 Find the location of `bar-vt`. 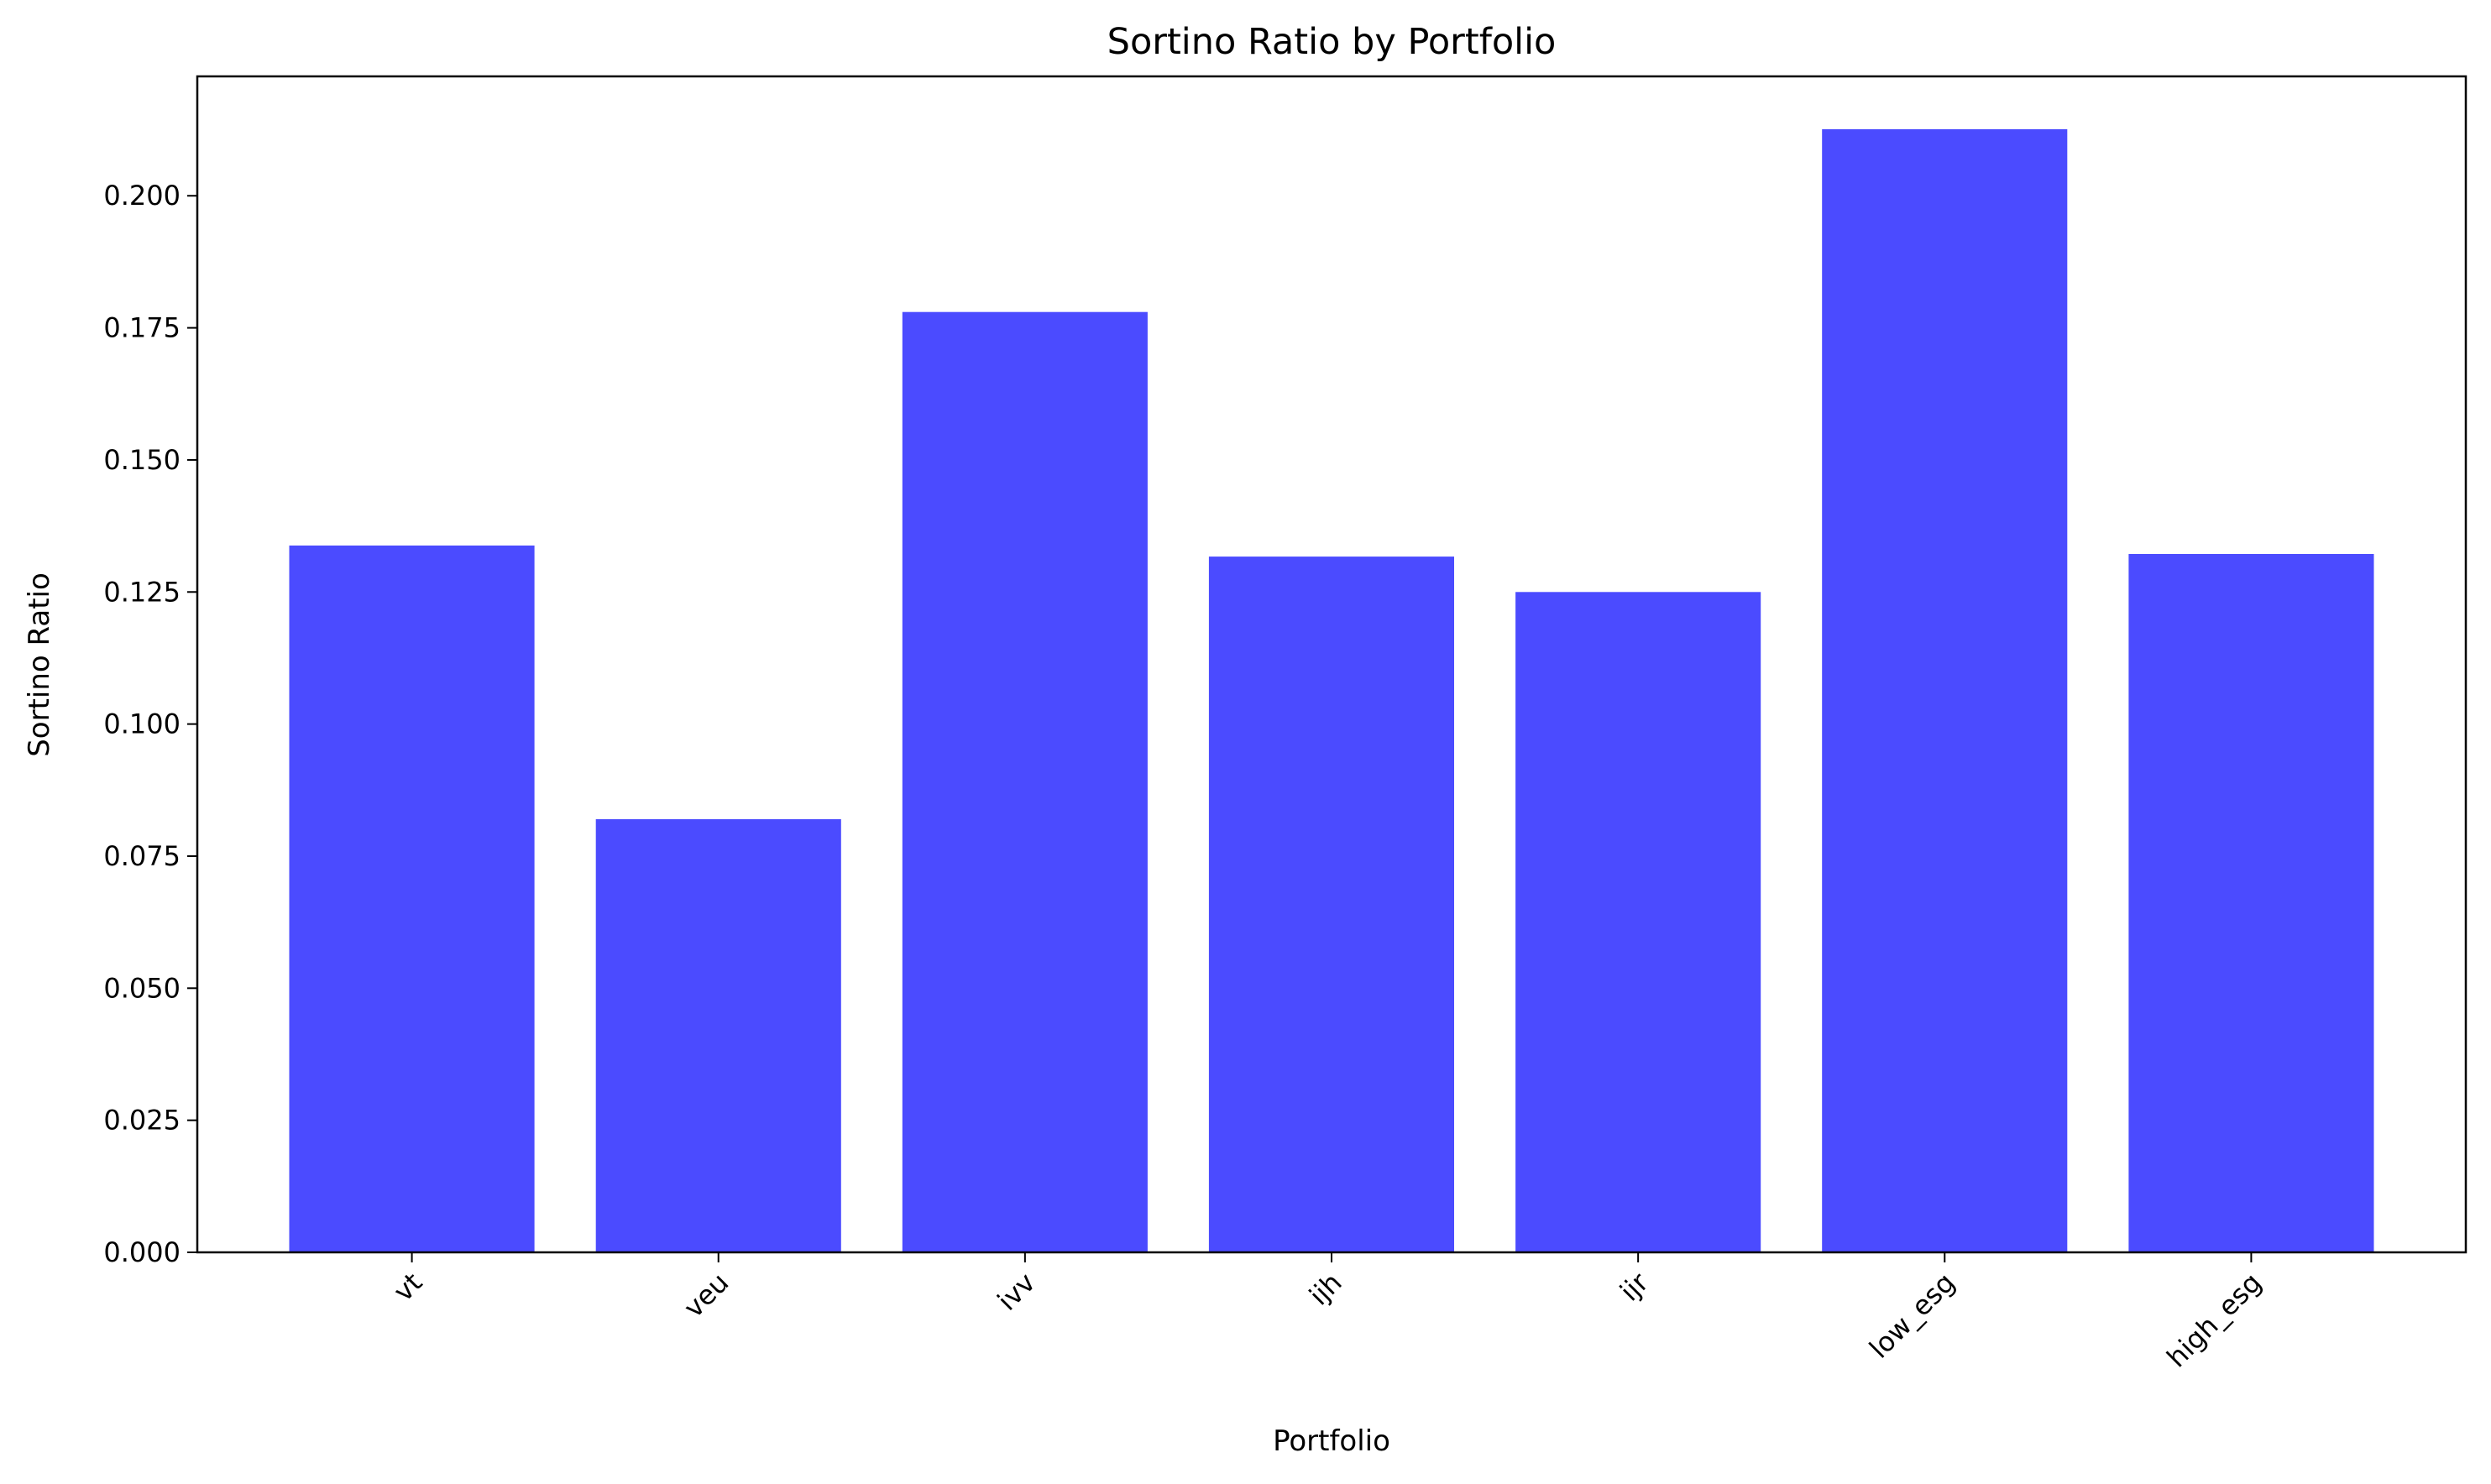

bar-vt is located at coordinates (412, 898).